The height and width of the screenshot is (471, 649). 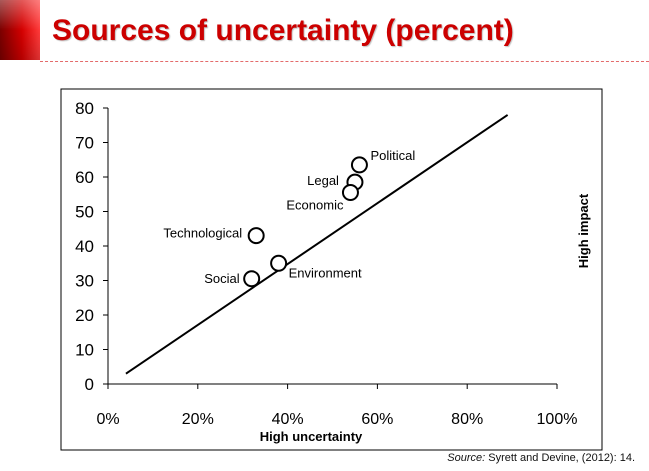 What do you see at coordinates (315, 205) in the screenshot?
I see `label-economic: Economic` at bounding box center [315, 205].